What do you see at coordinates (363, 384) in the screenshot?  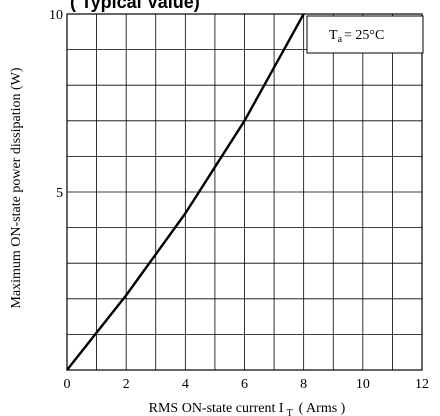 I see `x-tick-label: 10` at bounding box center [363, 384].